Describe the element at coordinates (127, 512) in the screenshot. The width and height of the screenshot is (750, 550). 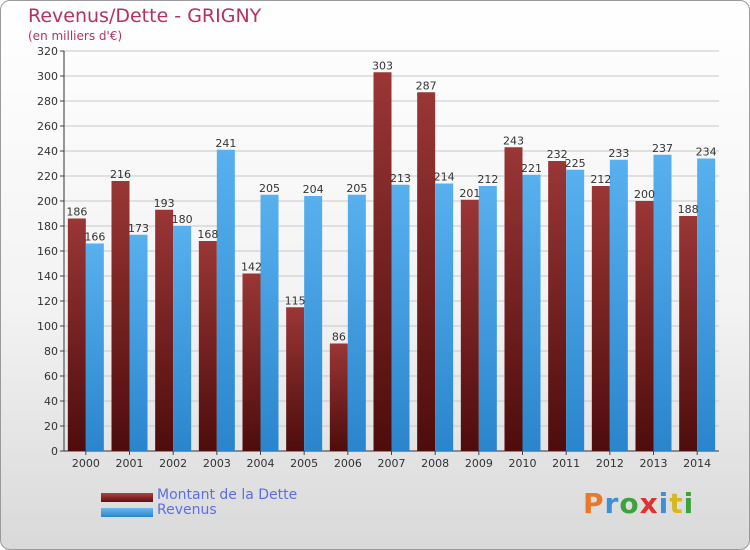
I see `legend-swatch-revenus` at that location.